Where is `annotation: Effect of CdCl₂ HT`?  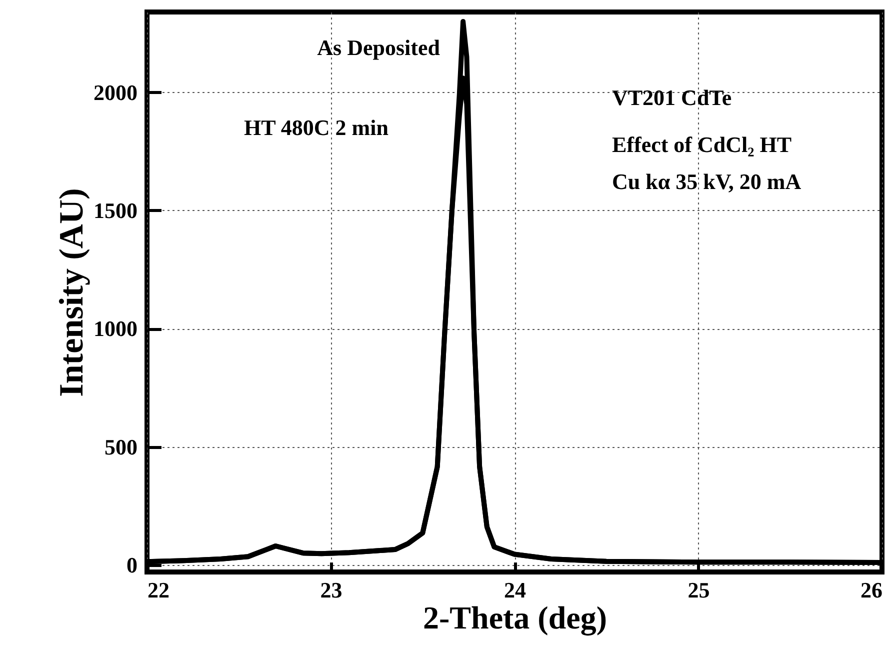 annotation: Effect of CdCl₂ HT is located at coordinates (702, 144).